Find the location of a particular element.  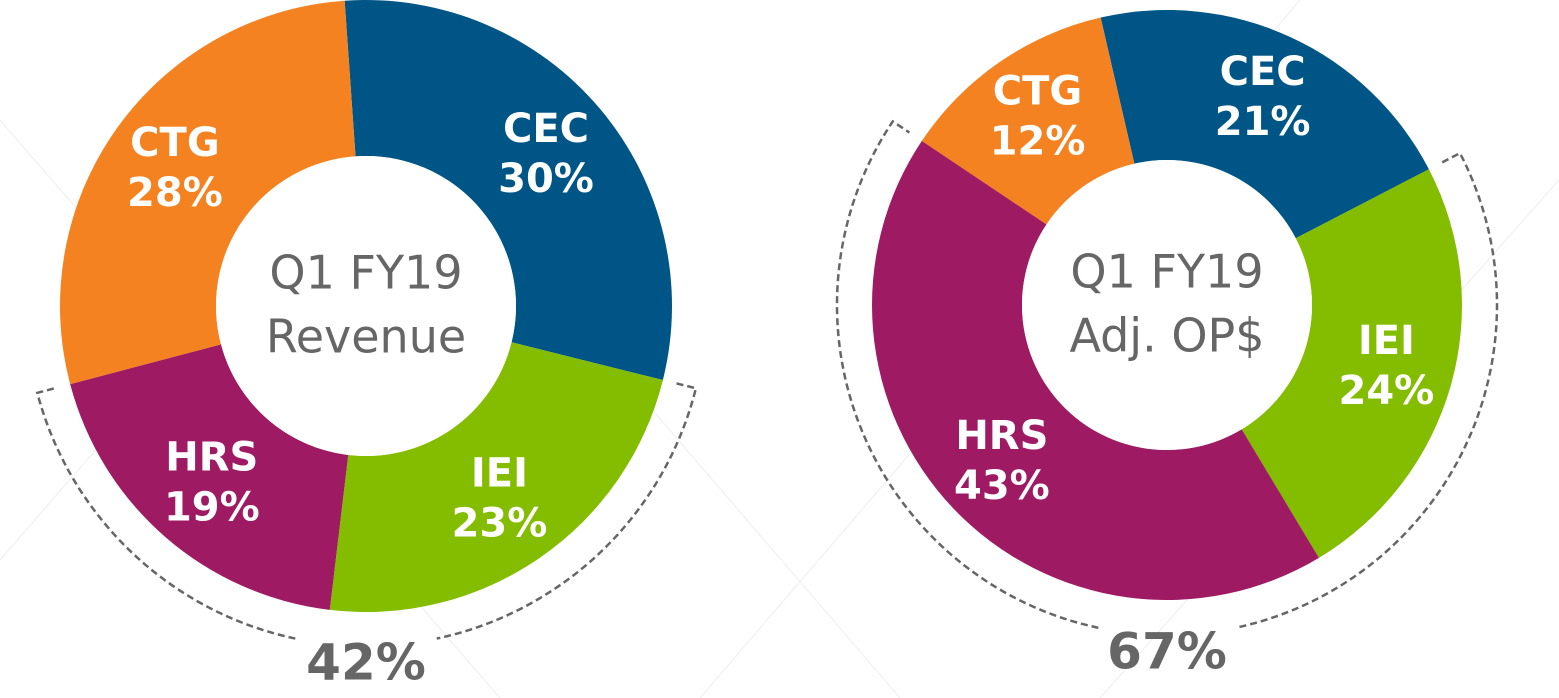

segment-value: 19% is located at coordinates (212, 507).